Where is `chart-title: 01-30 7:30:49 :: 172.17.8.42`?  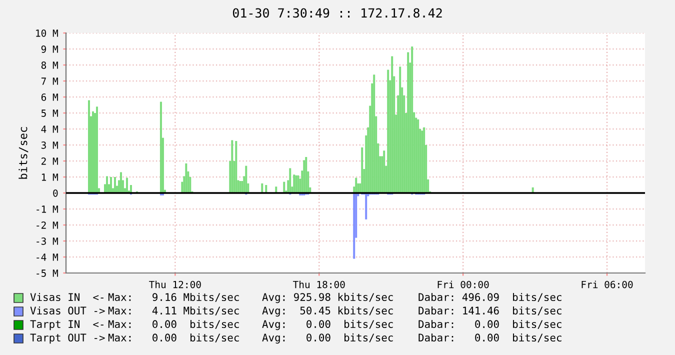
chart-title: 01-30 7:30:49 :: 172.17.8.42 is located at coordinates (337, 13).